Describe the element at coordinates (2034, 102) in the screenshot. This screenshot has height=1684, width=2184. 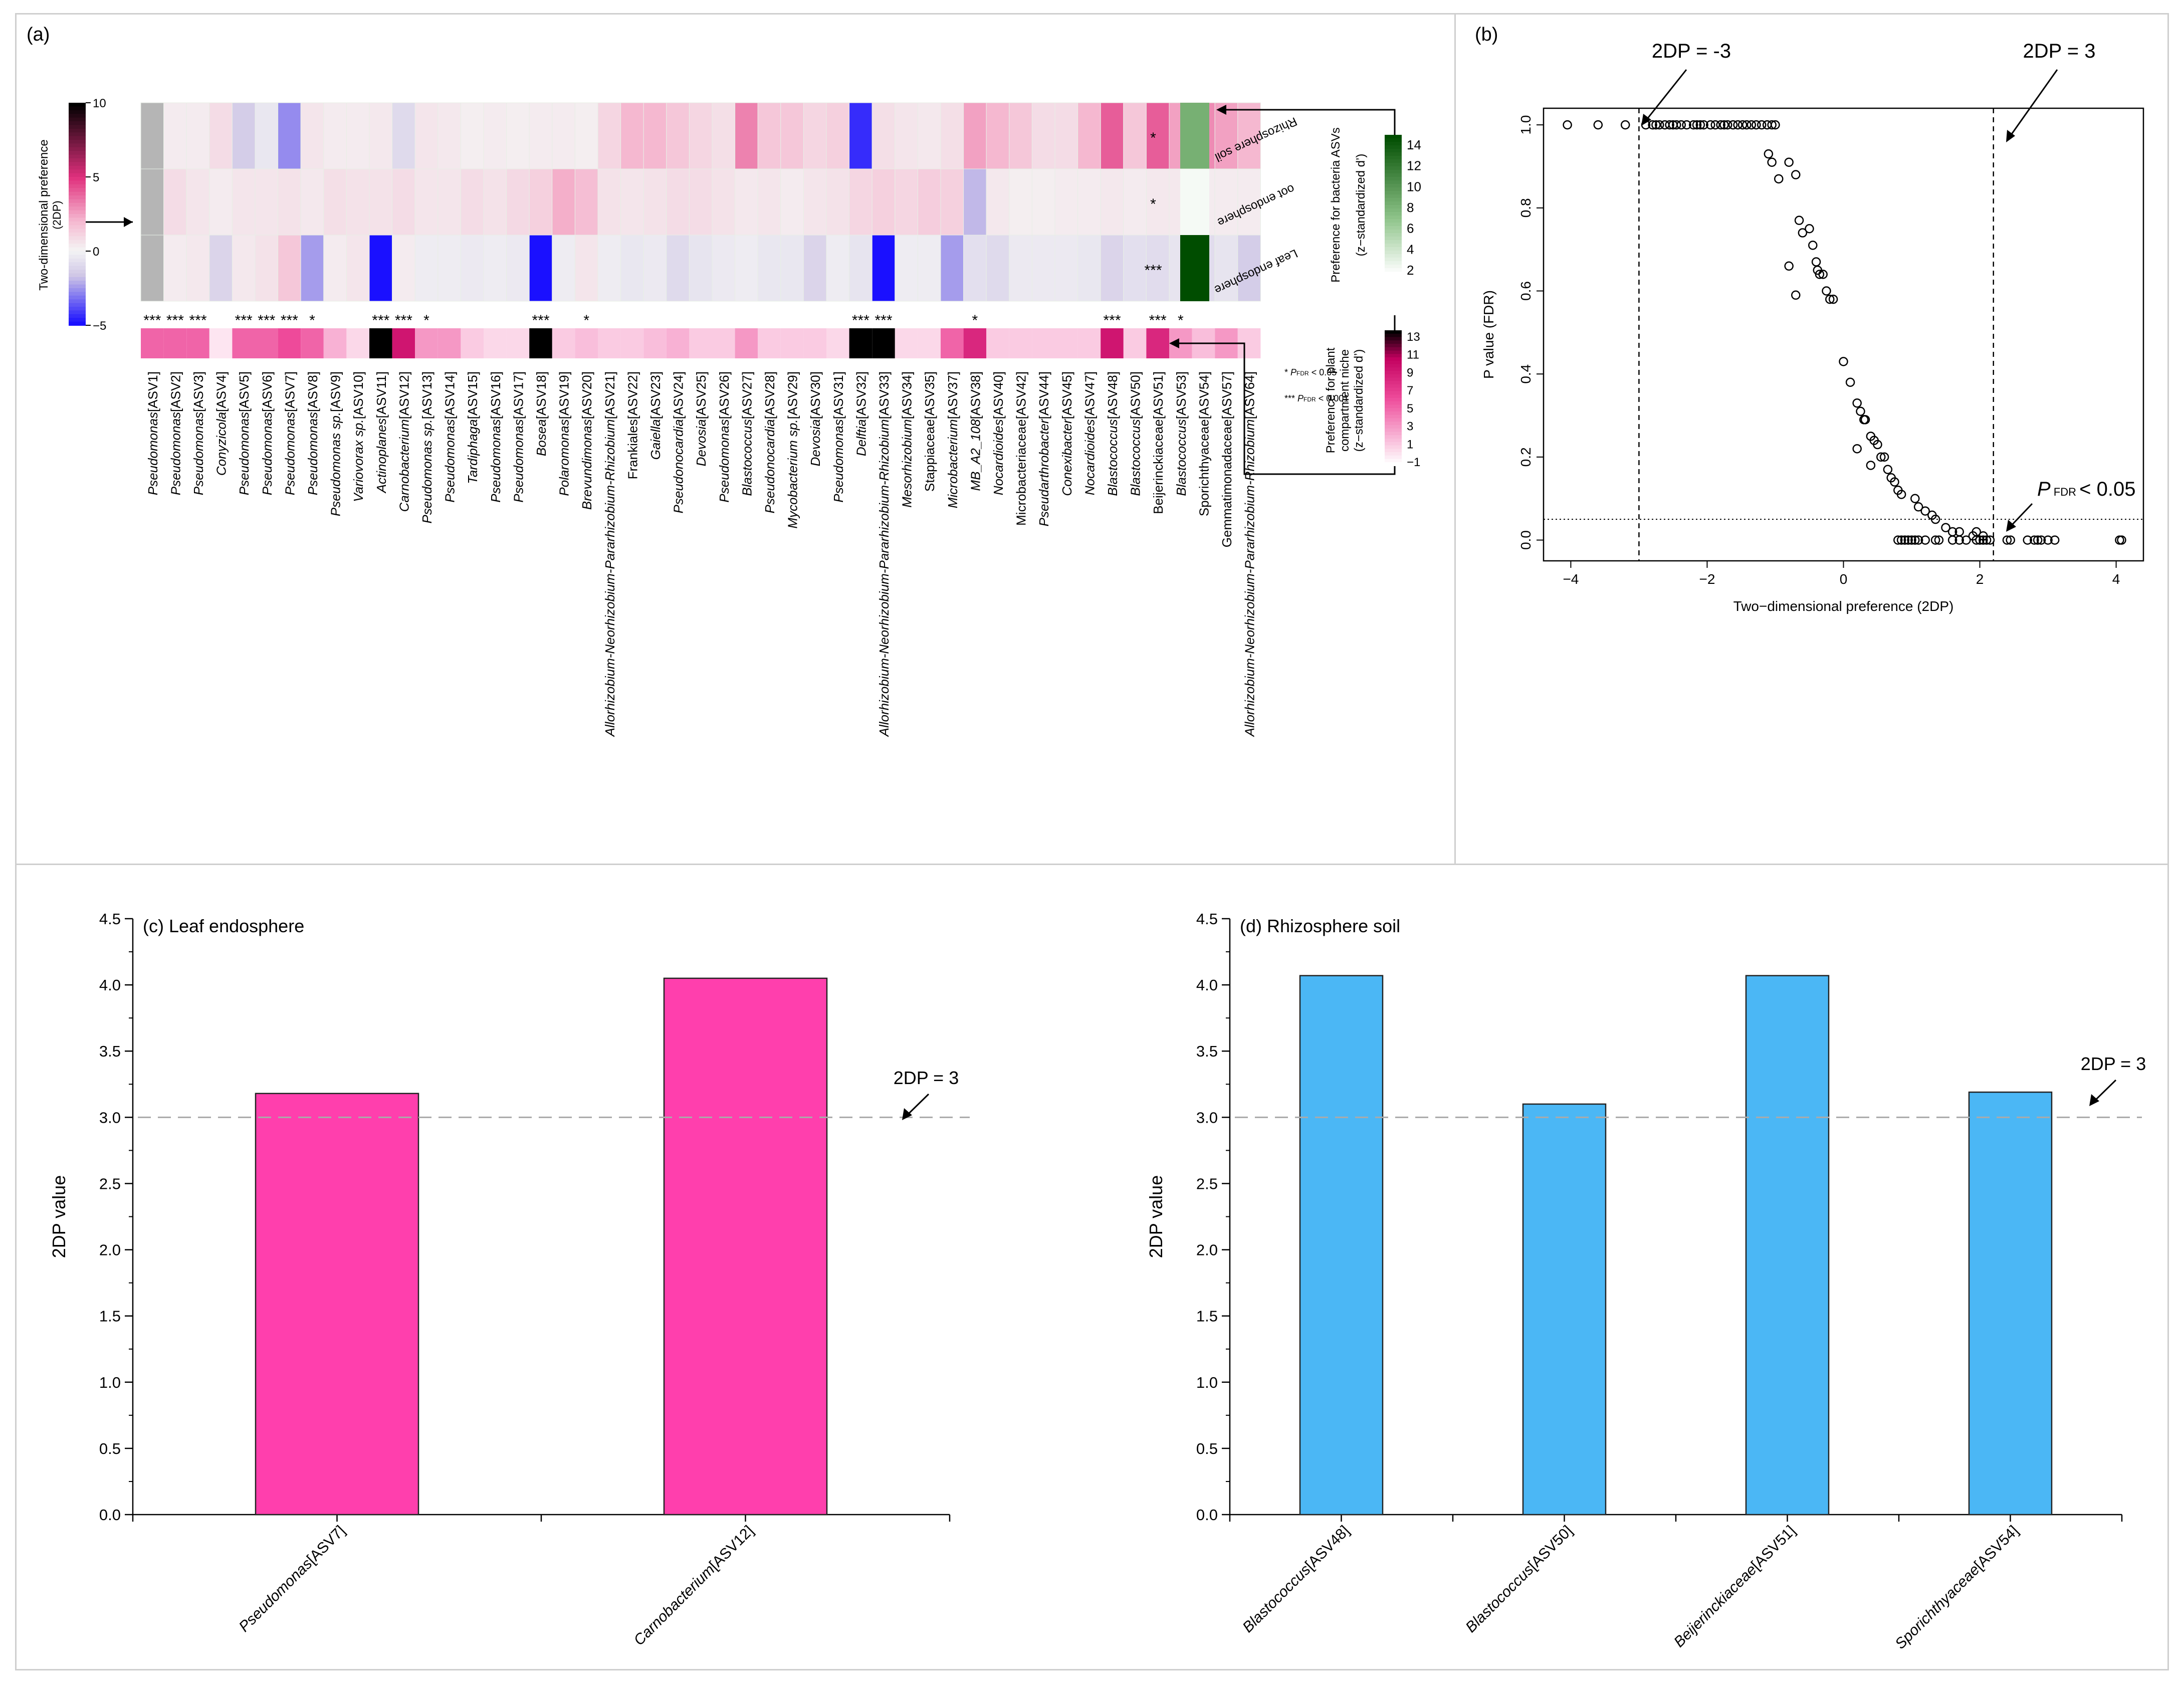
I see `annotation-arrow` at that location.